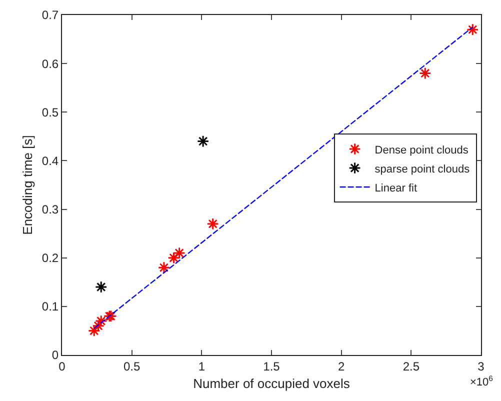  Describe the element at coordinates (50, 161) in the screenshot. I see `y-tick-label: 0.4` at that location.